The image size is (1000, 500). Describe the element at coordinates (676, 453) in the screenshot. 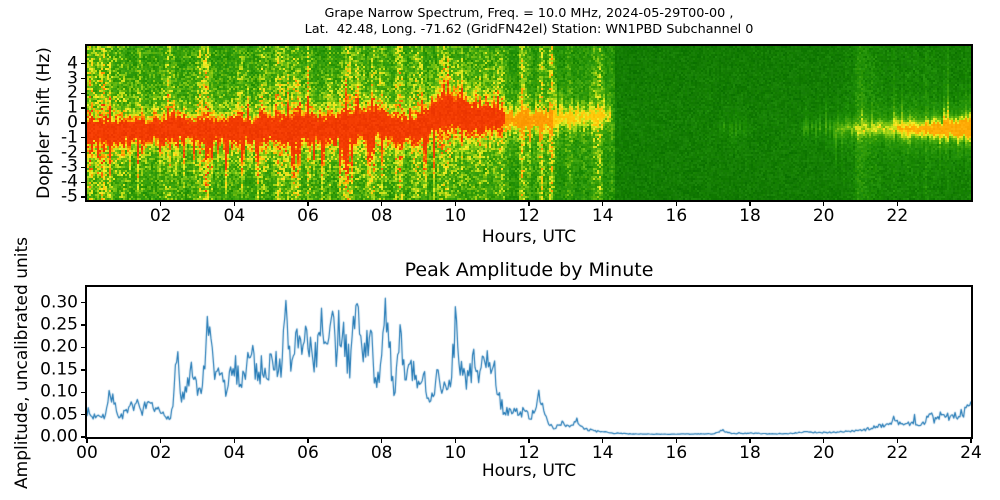

I see `peak-amplitude-xtick-label-16: 16` at that location.